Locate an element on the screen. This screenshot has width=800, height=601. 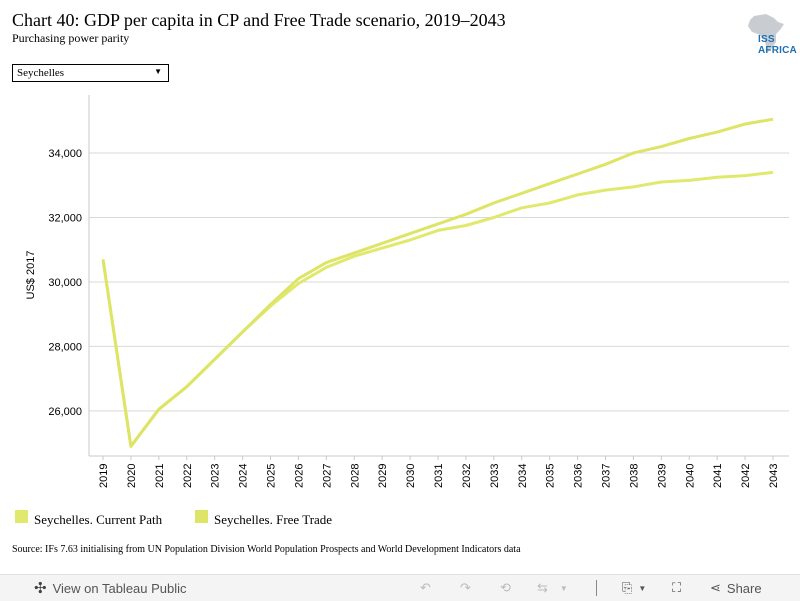
x-tick-label: 2022 is located at coordinates (188, 476).